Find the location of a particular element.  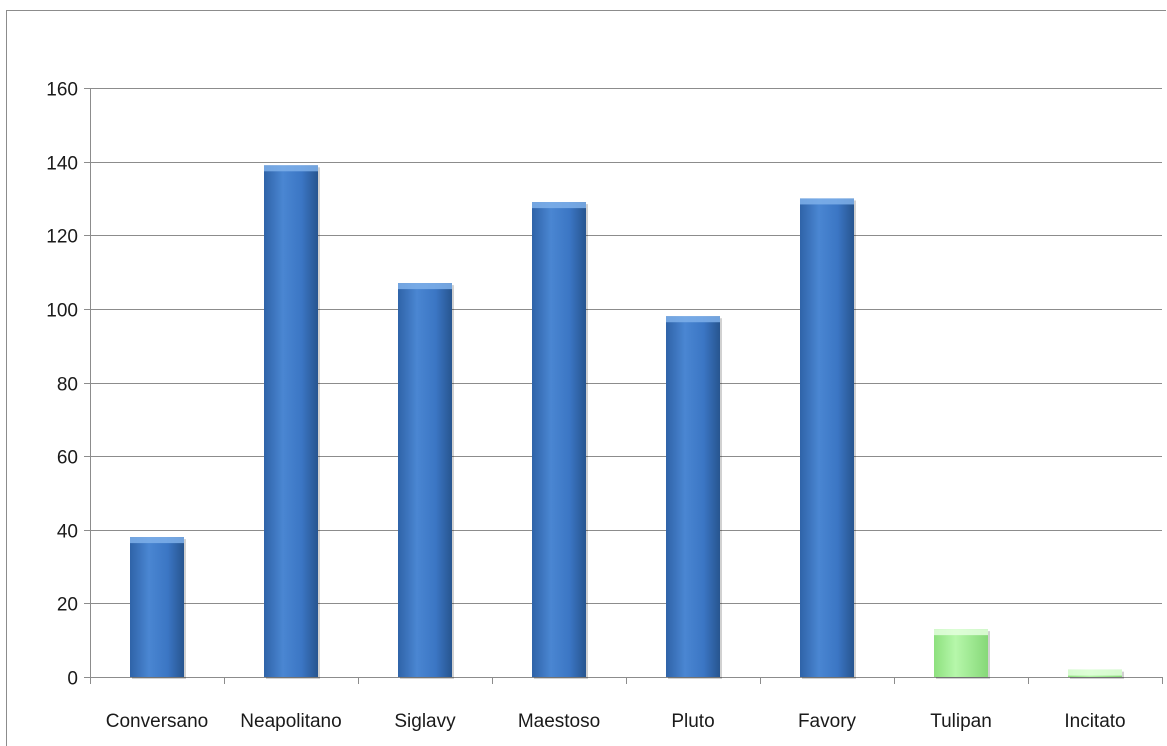

bar-neapolitano is located at coordinates (292, 422).